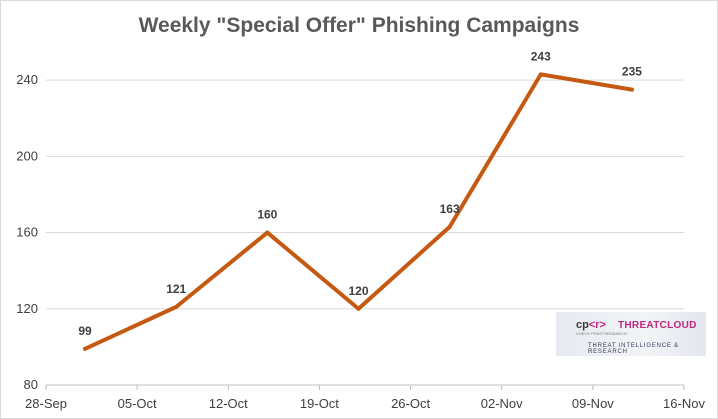 The width and height of the screenshot is (718, 419). What do you see at coordinates (176, 289) in the screenshot?
I see `data-label: 121` at bounding box center [176, 289].